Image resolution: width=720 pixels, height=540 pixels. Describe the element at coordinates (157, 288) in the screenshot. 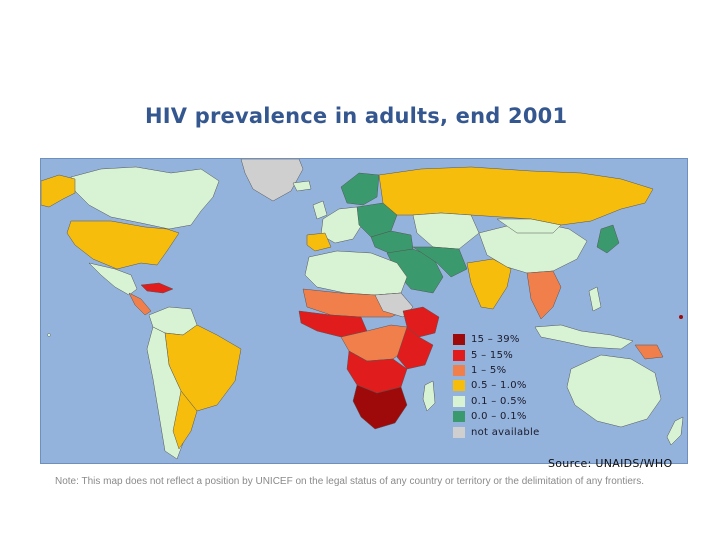

I see `region-caribbean` at that location.